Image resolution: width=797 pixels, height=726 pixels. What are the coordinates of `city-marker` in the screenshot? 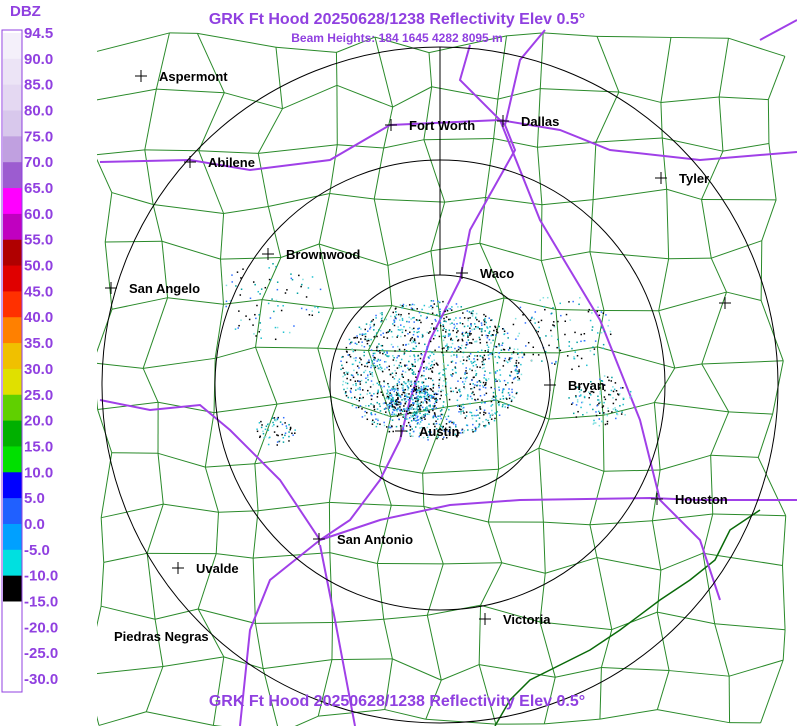 It's located at (657, 499).